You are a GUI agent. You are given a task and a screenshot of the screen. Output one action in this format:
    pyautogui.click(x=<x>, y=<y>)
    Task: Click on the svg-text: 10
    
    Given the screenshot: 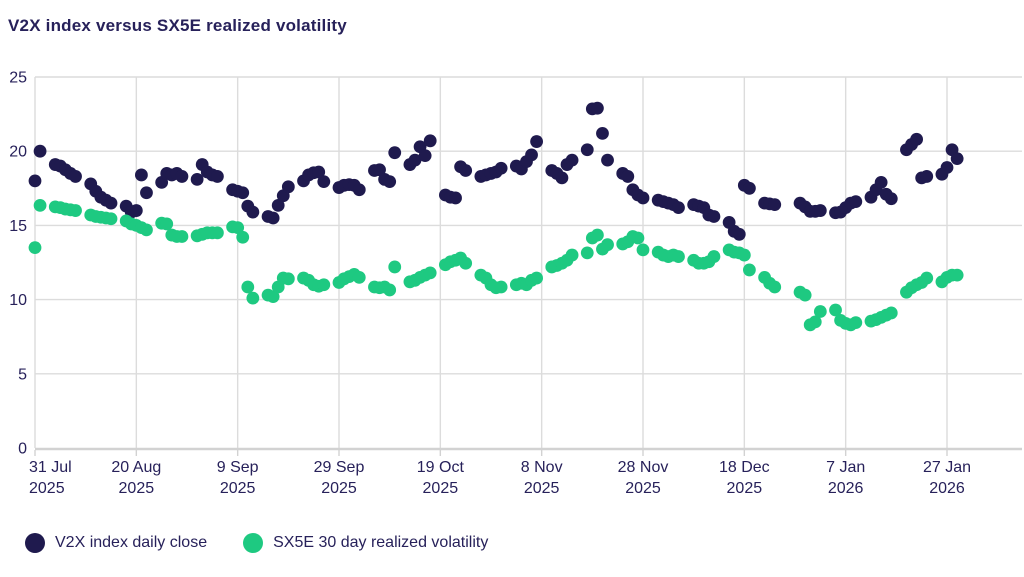 What is the action you would take?
    pyautogui.click(x=18, y=300)
    